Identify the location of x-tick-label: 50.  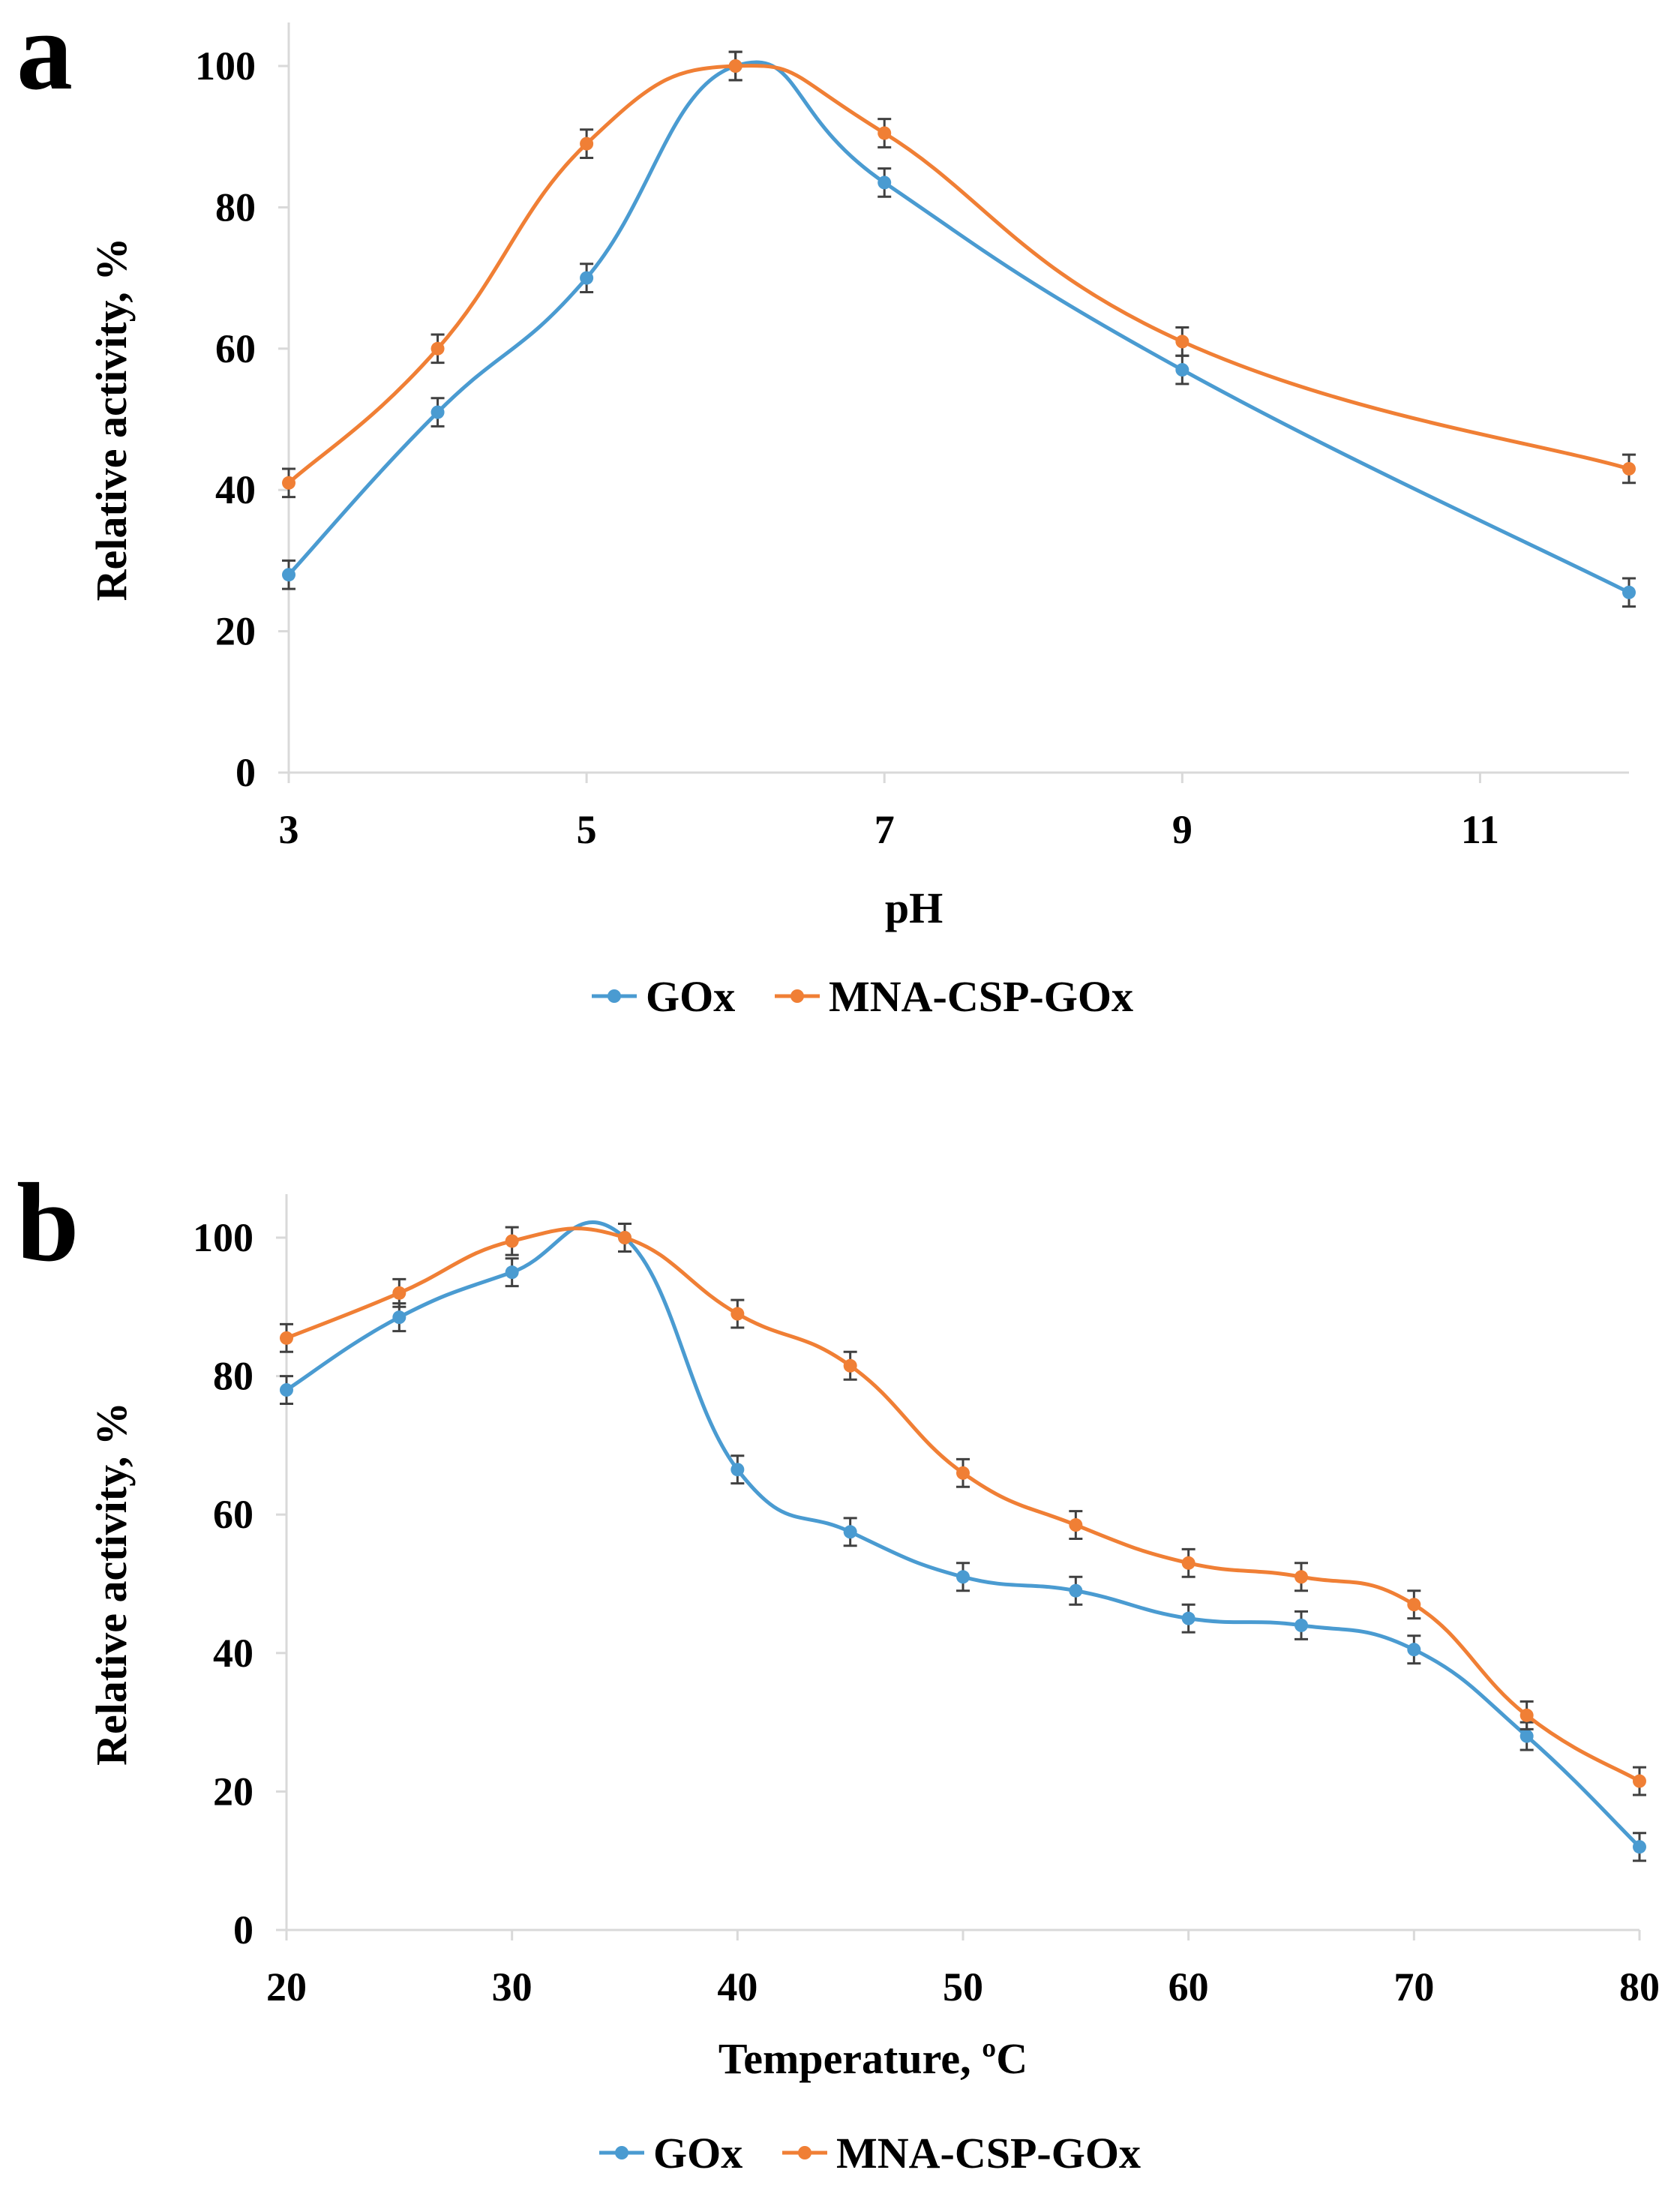
(963, 1986).